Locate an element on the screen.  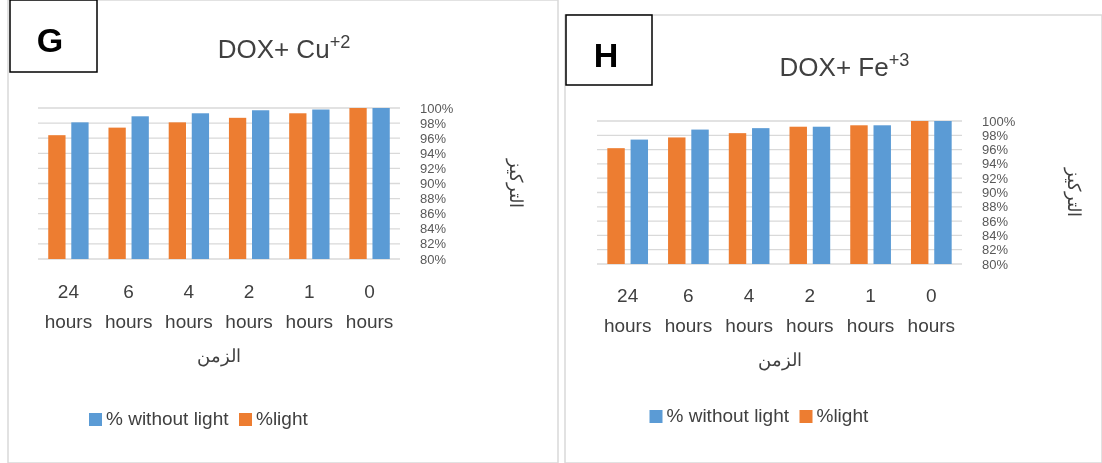
chart-title: DOX+ Cu$^{+2}$ is located at coordinates (284, 48).